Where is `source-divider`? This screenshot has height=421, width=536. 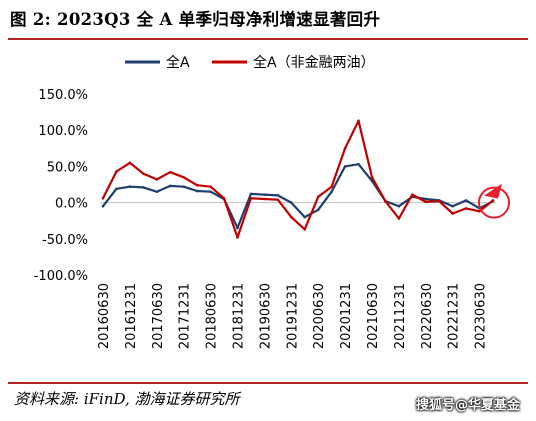
source-divider is located at coordinates (268, 383).